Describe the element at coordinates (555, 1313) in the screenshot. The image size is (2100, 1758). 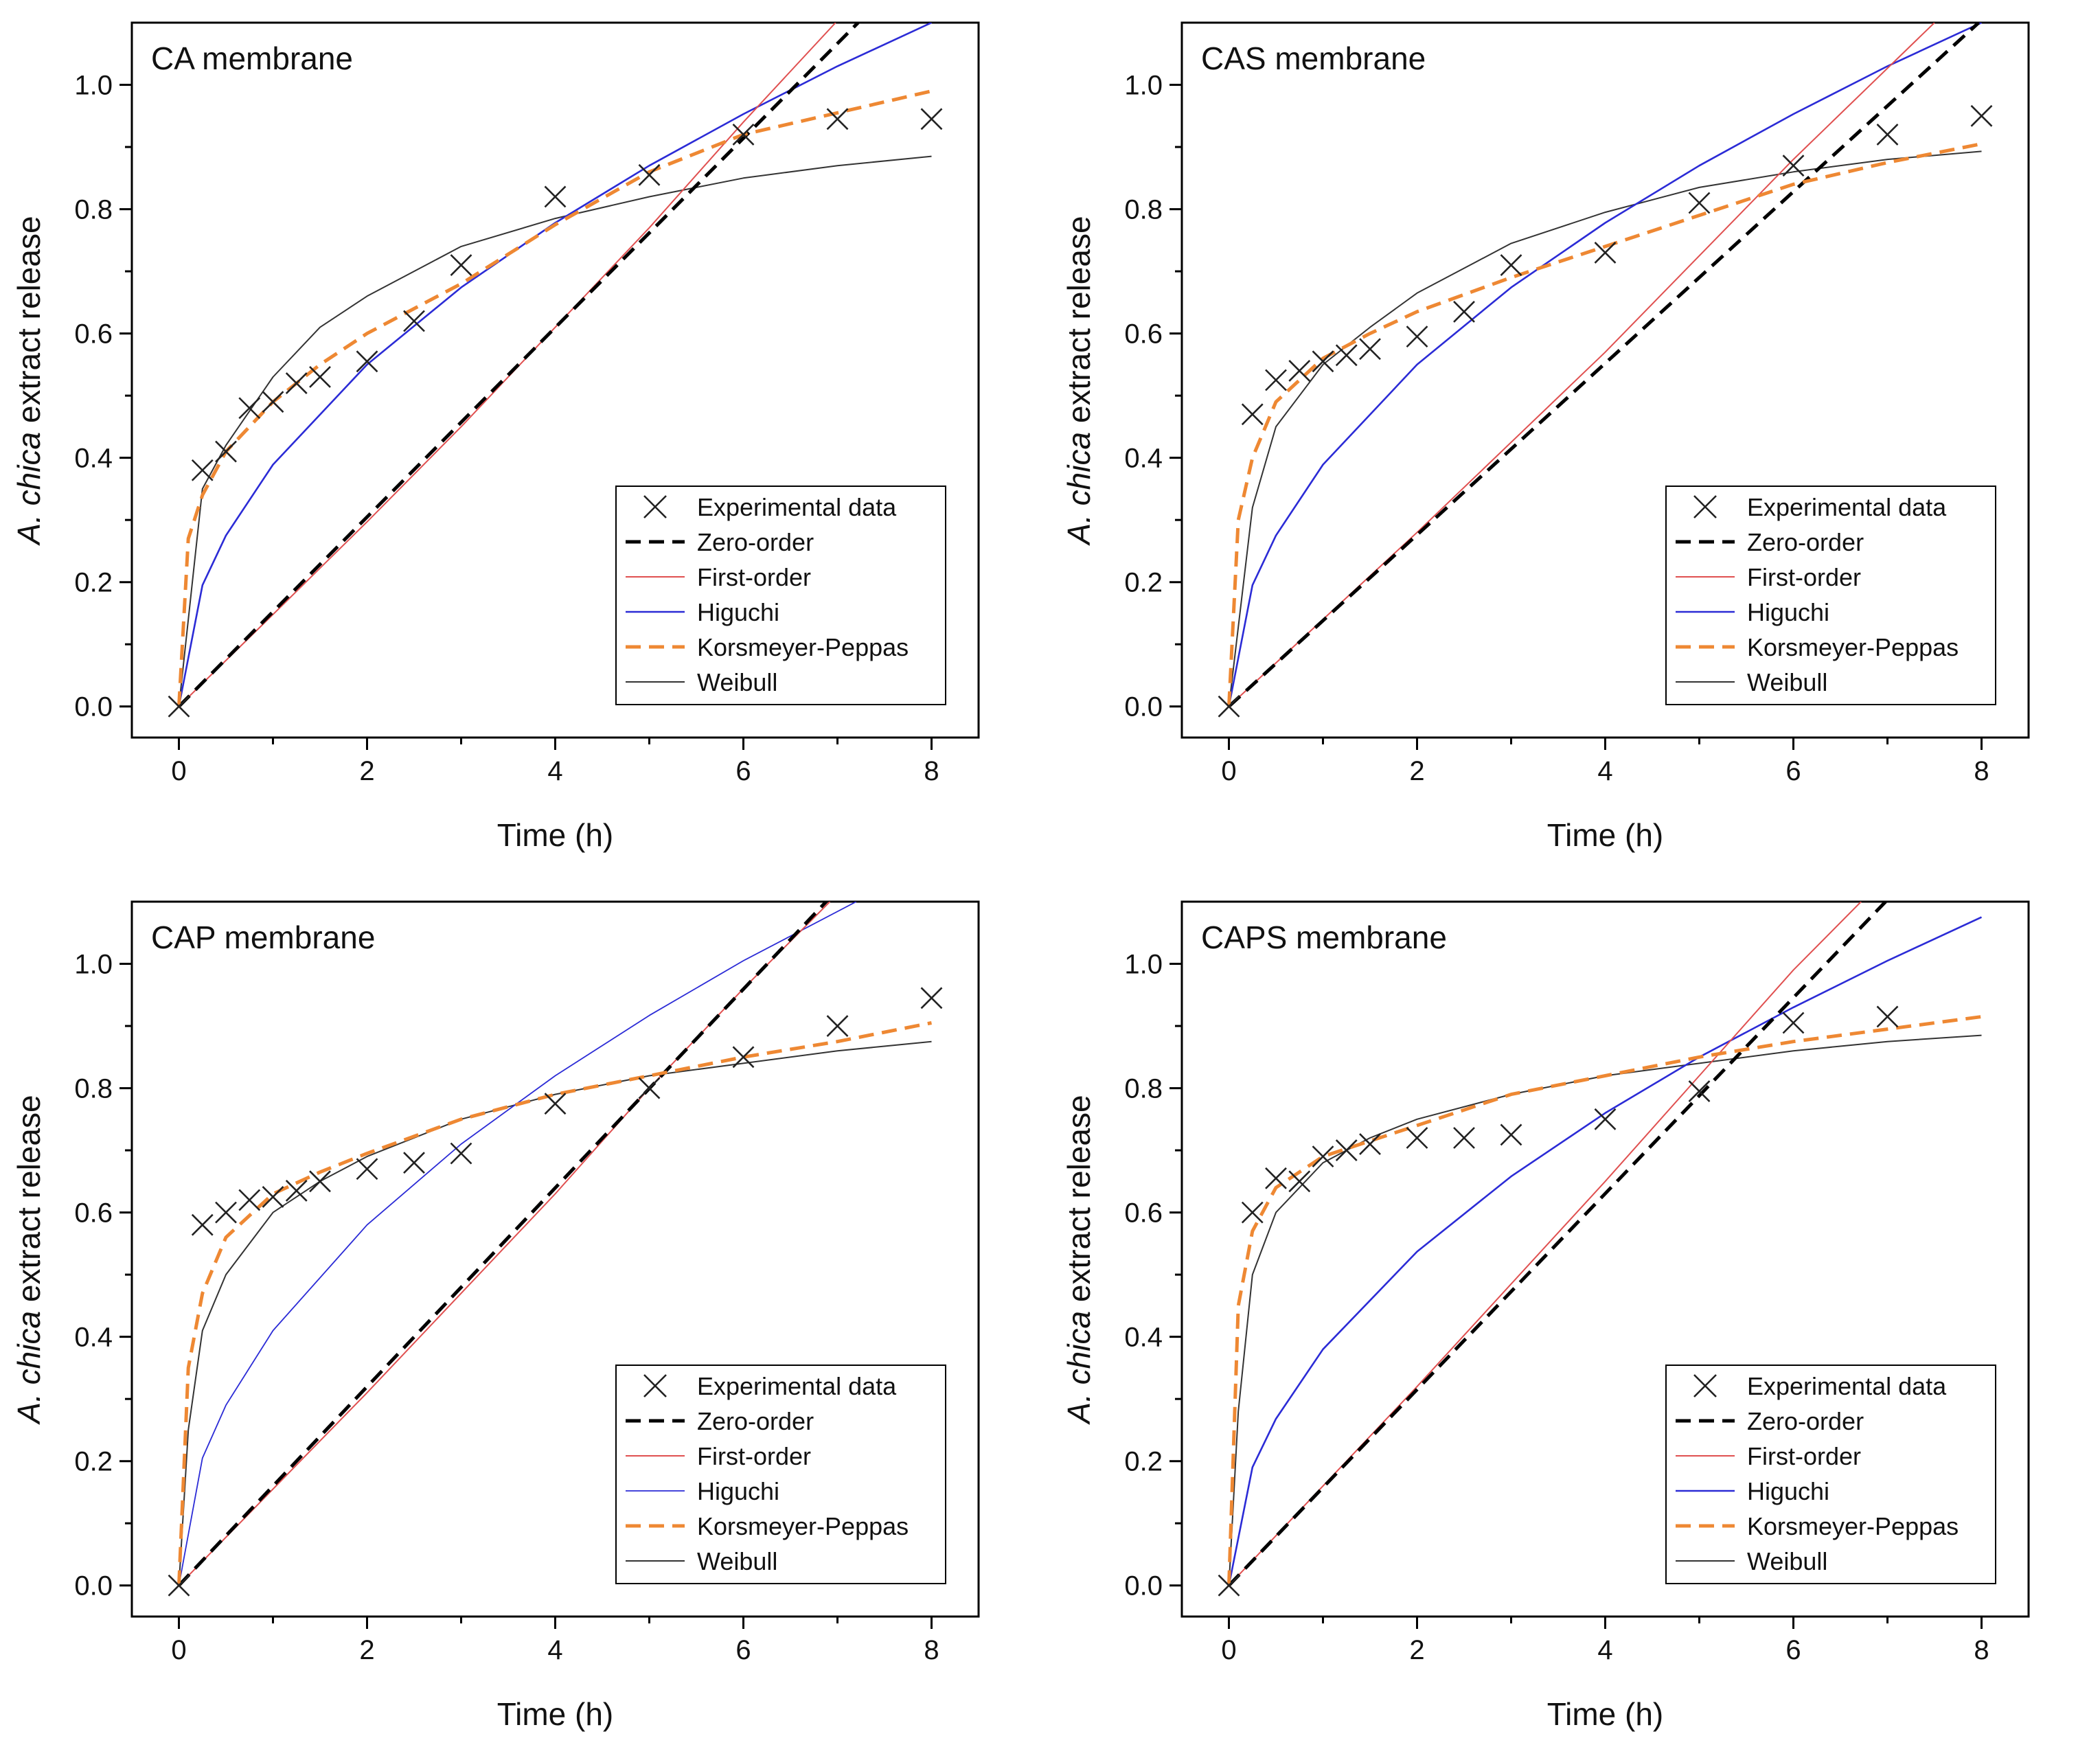
I see `series-line-weibull` at that location.